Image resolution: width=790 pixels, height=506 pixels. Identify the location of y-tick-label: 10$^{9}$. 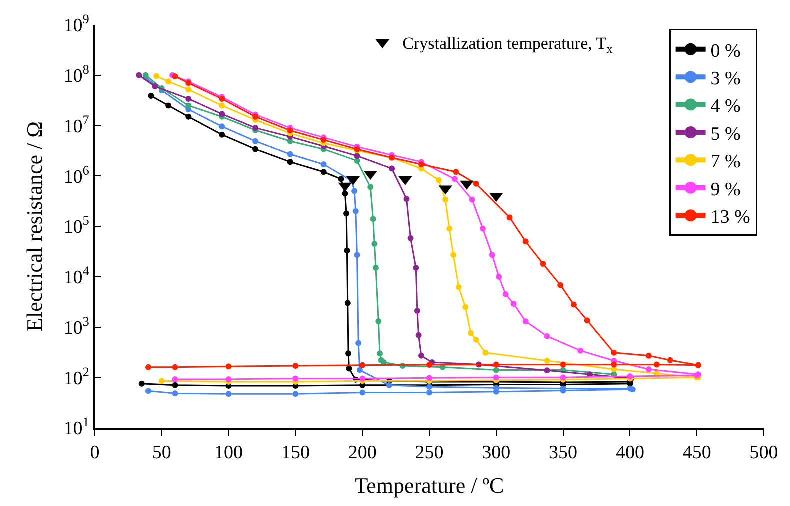
(77, 24).